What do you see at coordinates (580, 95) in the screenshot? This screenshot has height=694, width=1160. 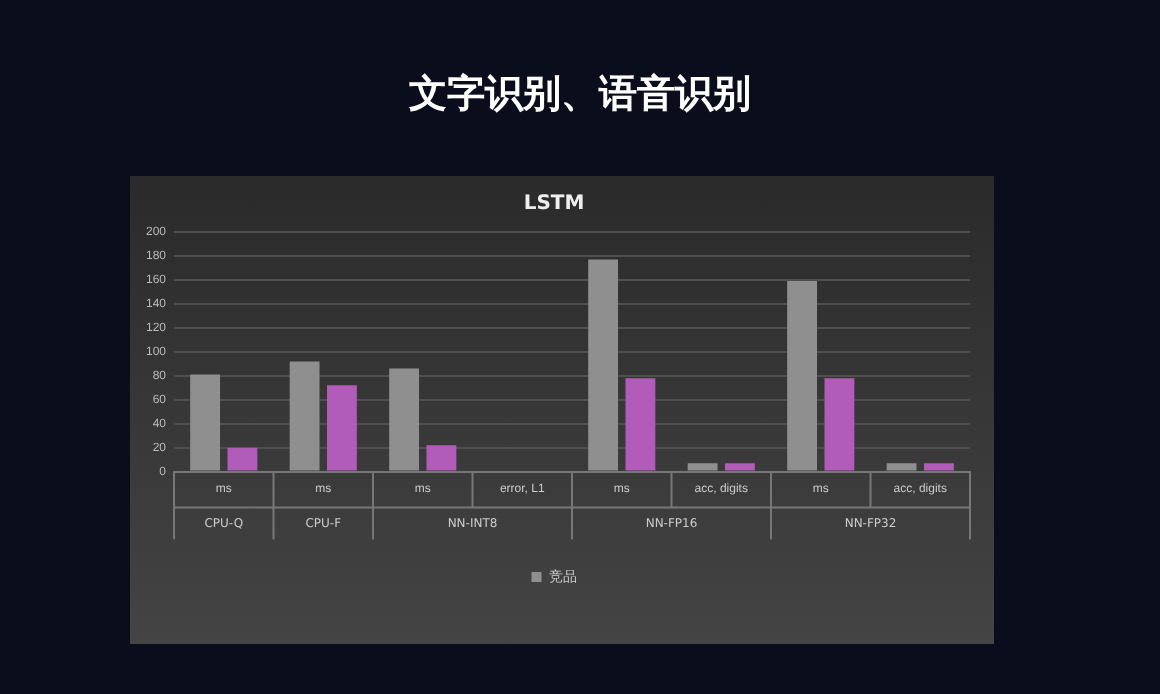 I see `chart-title: 文字识别、语音识别` at bounding box center [580, 95].